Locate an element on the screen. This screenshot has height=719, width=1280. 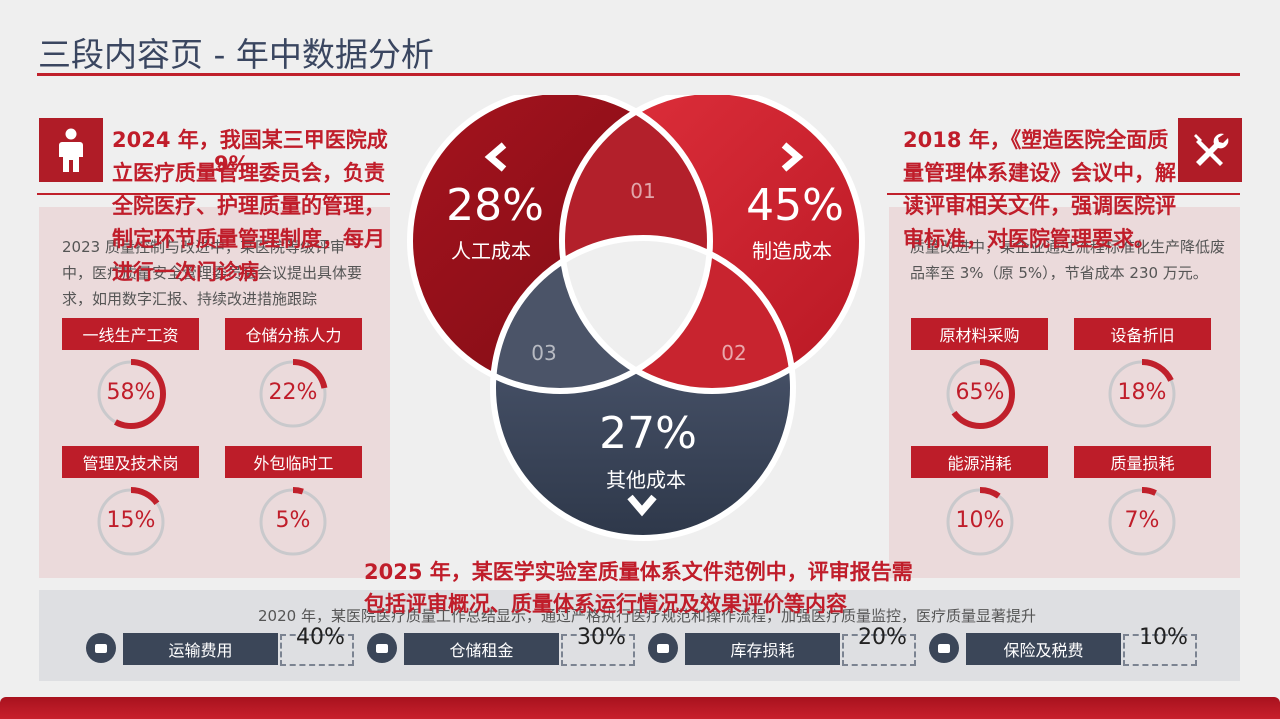
left-divider is located at coordinates (213, 194).